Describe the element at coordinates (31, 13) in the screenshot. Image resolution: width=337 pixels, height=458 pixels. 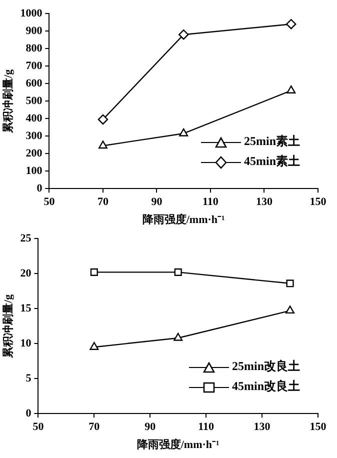
I see `y-tick-label: 1000` at that location.